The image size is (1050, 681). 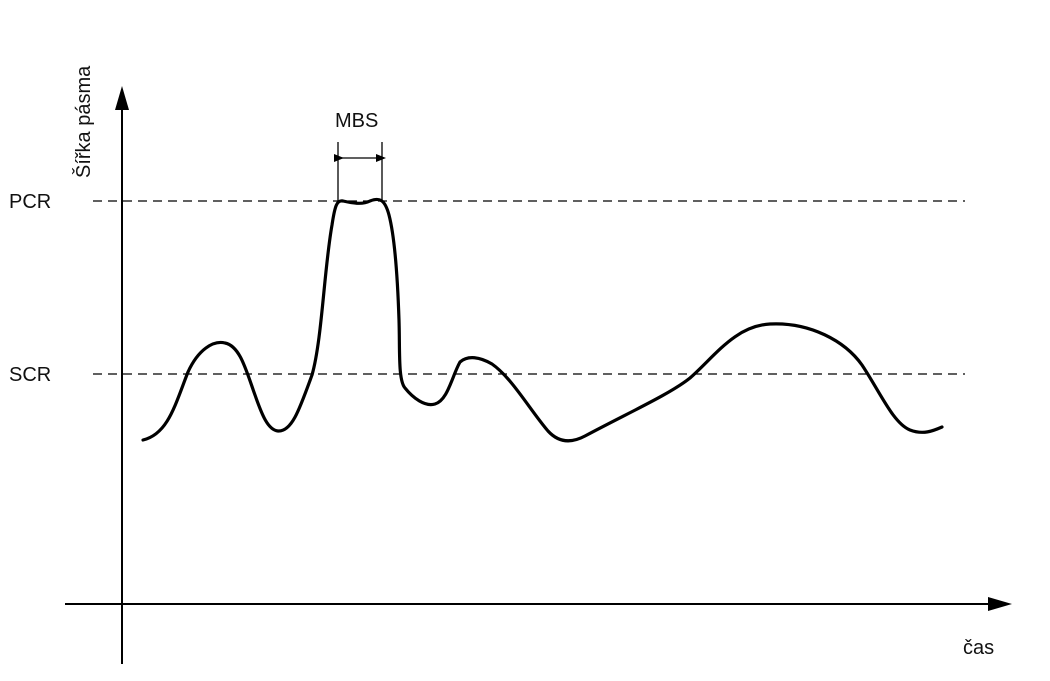 I want to click on x-axis-arrow-icon, so click(x=1000, y=604).